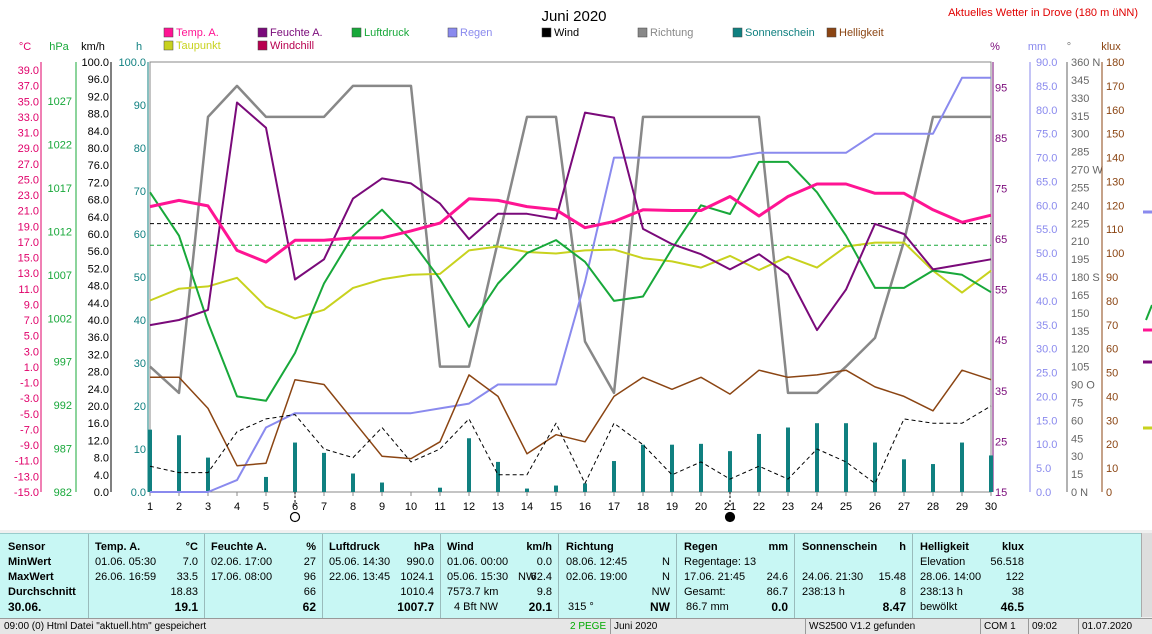 The height and width of the screenshot is (634, 1152). Describe the element at coordinates (197, 33) in the screenshot. I see `legend-label: Temp. A.` at that location.